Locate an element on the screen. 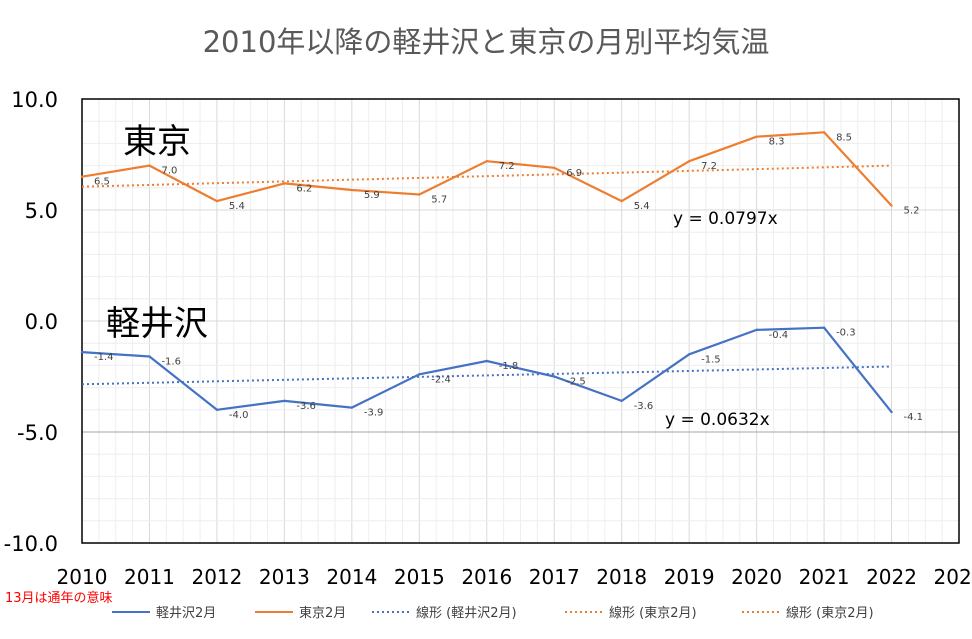  data-label: -1.6 is located at coordinates (171, 362).